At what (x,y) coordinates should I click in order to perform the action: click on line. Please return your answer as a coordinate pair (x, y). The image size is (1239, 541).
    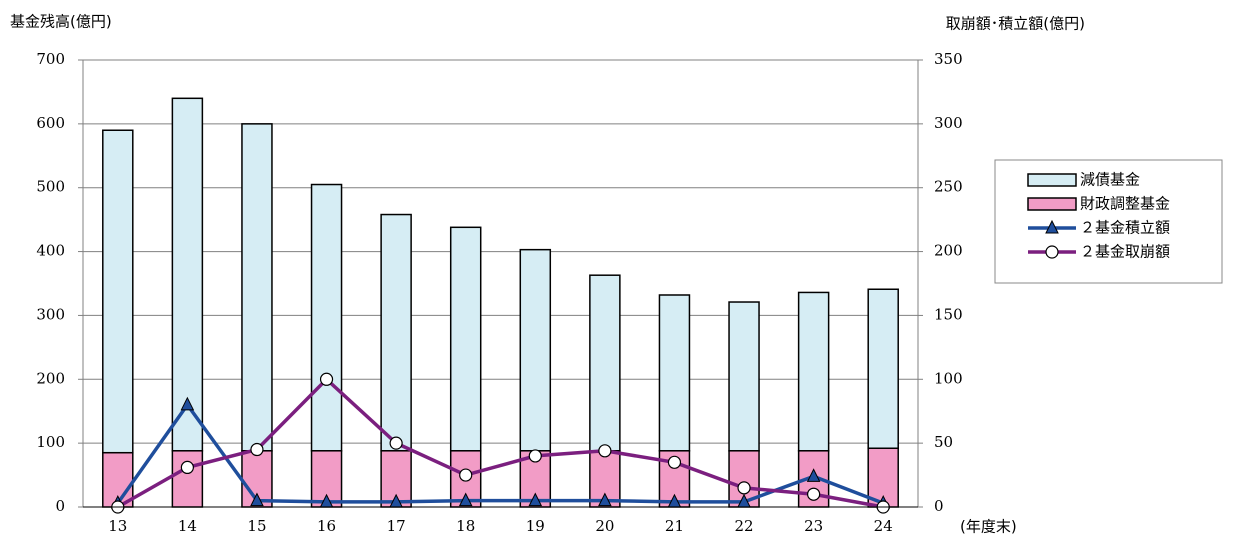
    Looking at the image, I should click on (500, 453).